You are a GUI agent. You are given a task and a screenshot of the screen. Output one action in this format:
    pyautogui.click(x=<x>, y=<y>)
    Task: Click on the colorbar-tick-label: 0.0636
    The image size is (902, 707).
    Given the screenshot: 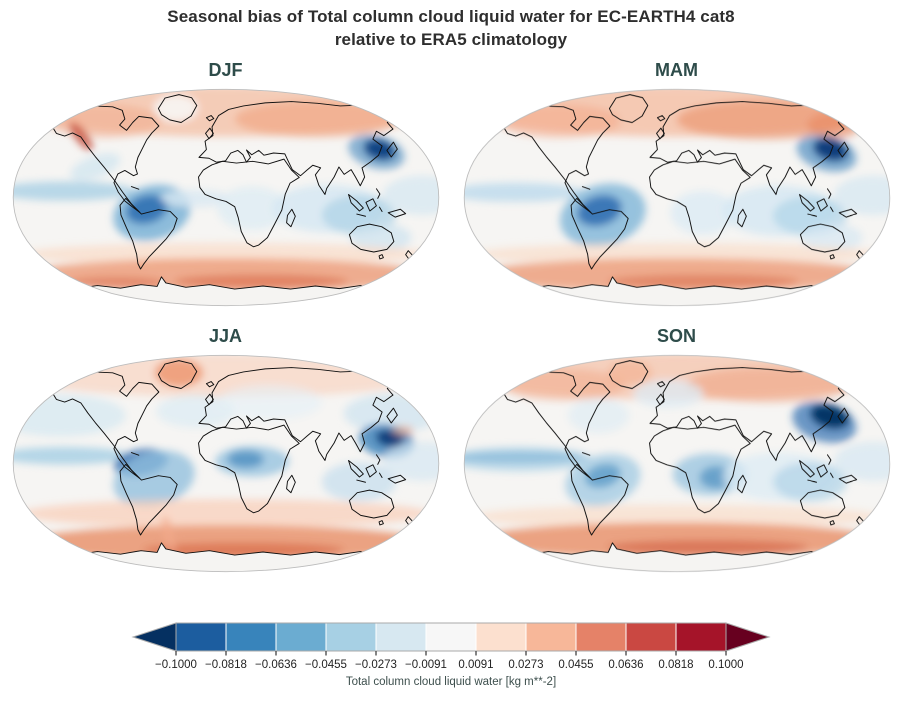 What is the action you would take?
    pyautogui.click(x=625, y=665)
    